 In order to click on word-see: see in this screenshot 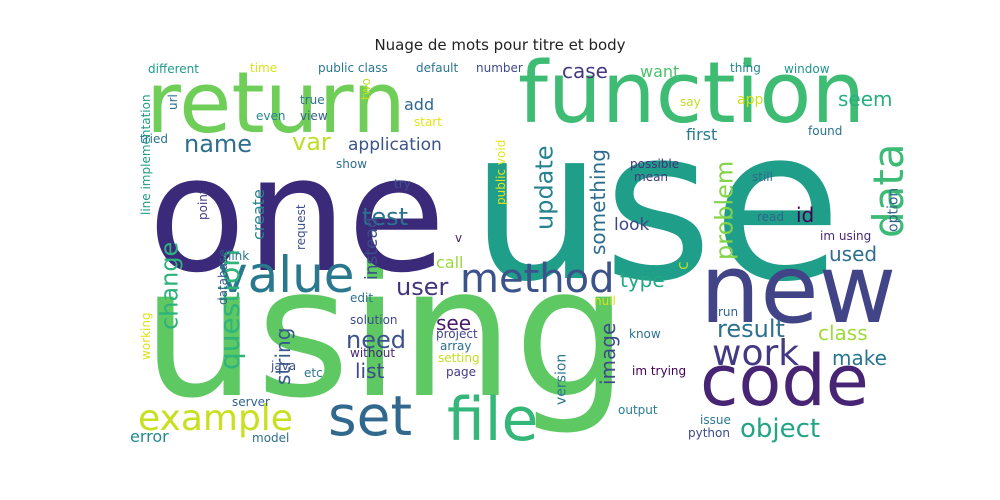, I will do `click(453, 323)`.